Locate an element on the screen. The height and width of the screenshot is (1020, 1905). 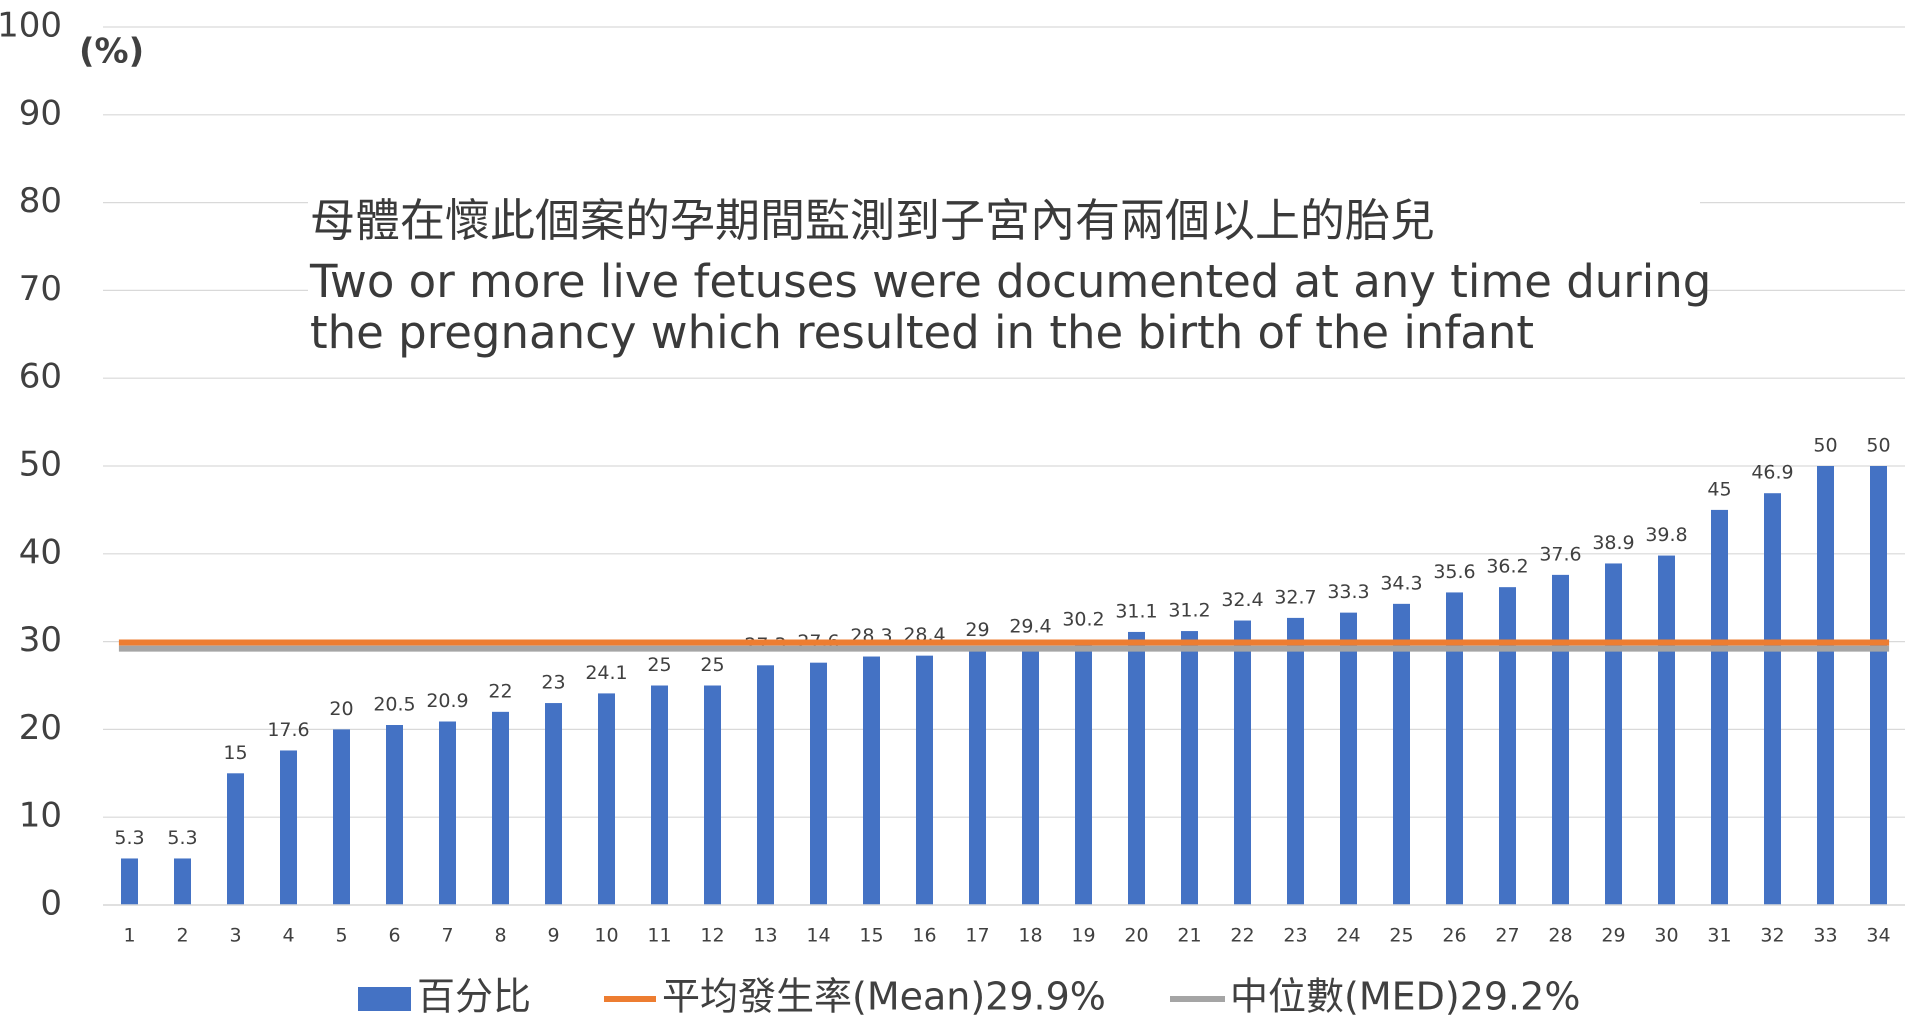
x-tick-label: 18 is located at coordinates (1030, 936).